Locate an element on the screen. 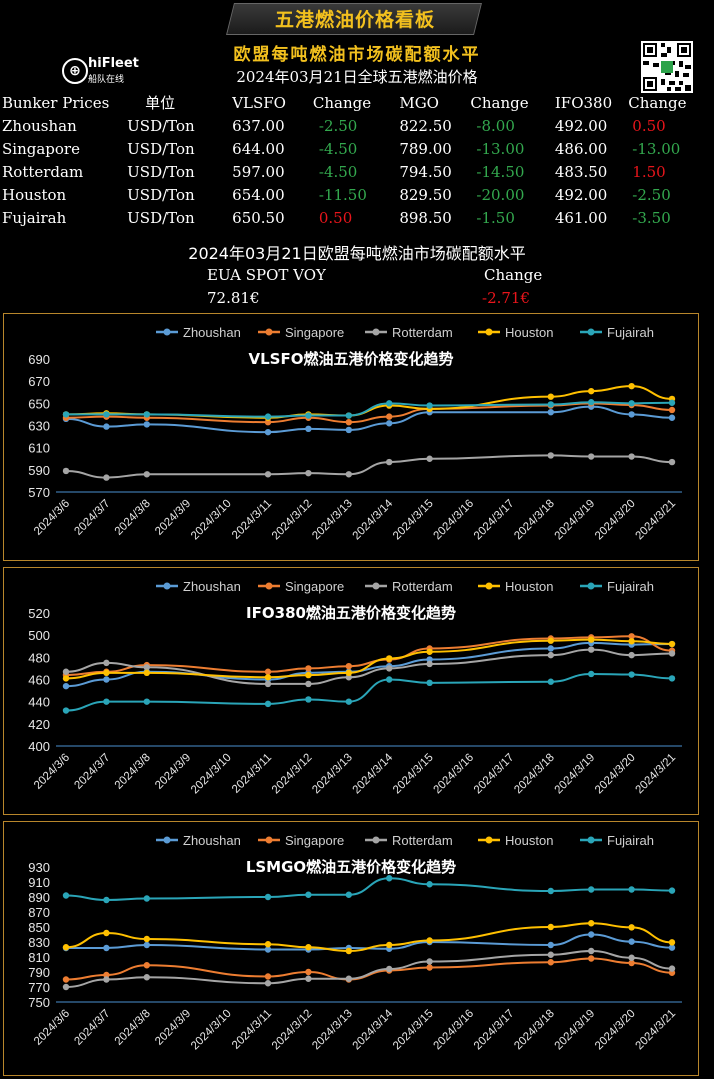 The image size is (714, 1079). vlsfo-cell: 654.00 is located at coordinates (258, 194).